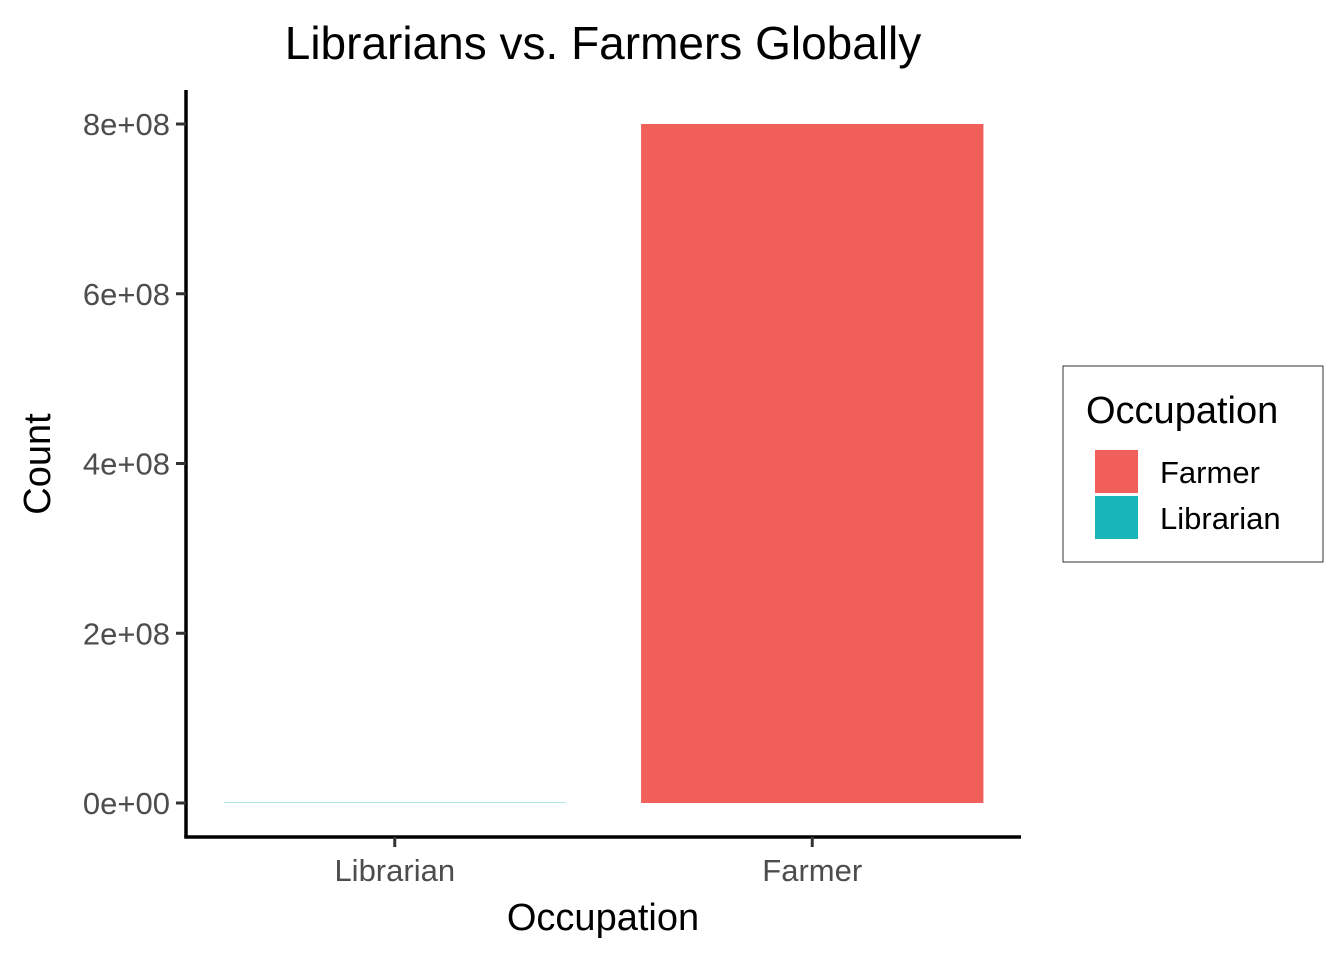 This screenshot has height=960, width=1344. What do you see at coordinates (126, 803) in the screenshot?
I see `y-tick-label: 0e+00` at bounding box center [126, 803].